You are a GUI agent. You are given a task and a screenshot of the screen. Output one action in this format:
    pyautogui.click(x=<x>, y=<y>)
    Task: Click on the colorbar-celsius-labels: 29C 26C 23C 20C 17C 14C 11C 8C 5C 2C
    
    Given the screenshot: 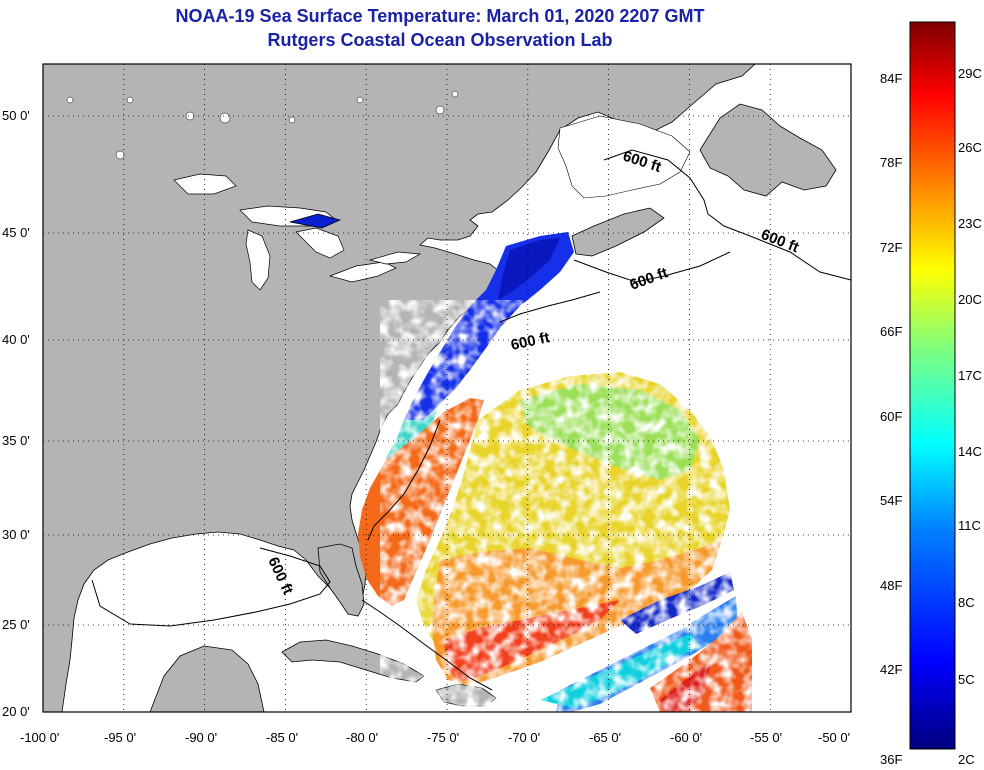 What is the action you would take?
    pyautogui.click(x=970, y=416)
    